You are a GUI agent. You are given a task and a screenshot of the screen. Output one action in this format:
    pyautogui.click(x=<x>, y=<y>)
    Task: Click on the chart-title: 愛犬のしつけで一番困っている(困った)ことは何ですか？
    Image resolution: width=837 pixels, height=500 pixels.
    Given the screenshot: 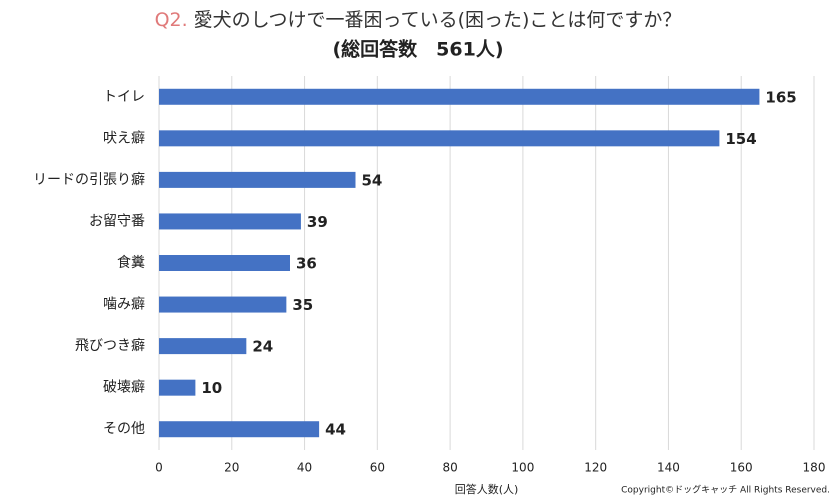 What is the action you would take?
    pyautogui.click(x=438, y=20)
    